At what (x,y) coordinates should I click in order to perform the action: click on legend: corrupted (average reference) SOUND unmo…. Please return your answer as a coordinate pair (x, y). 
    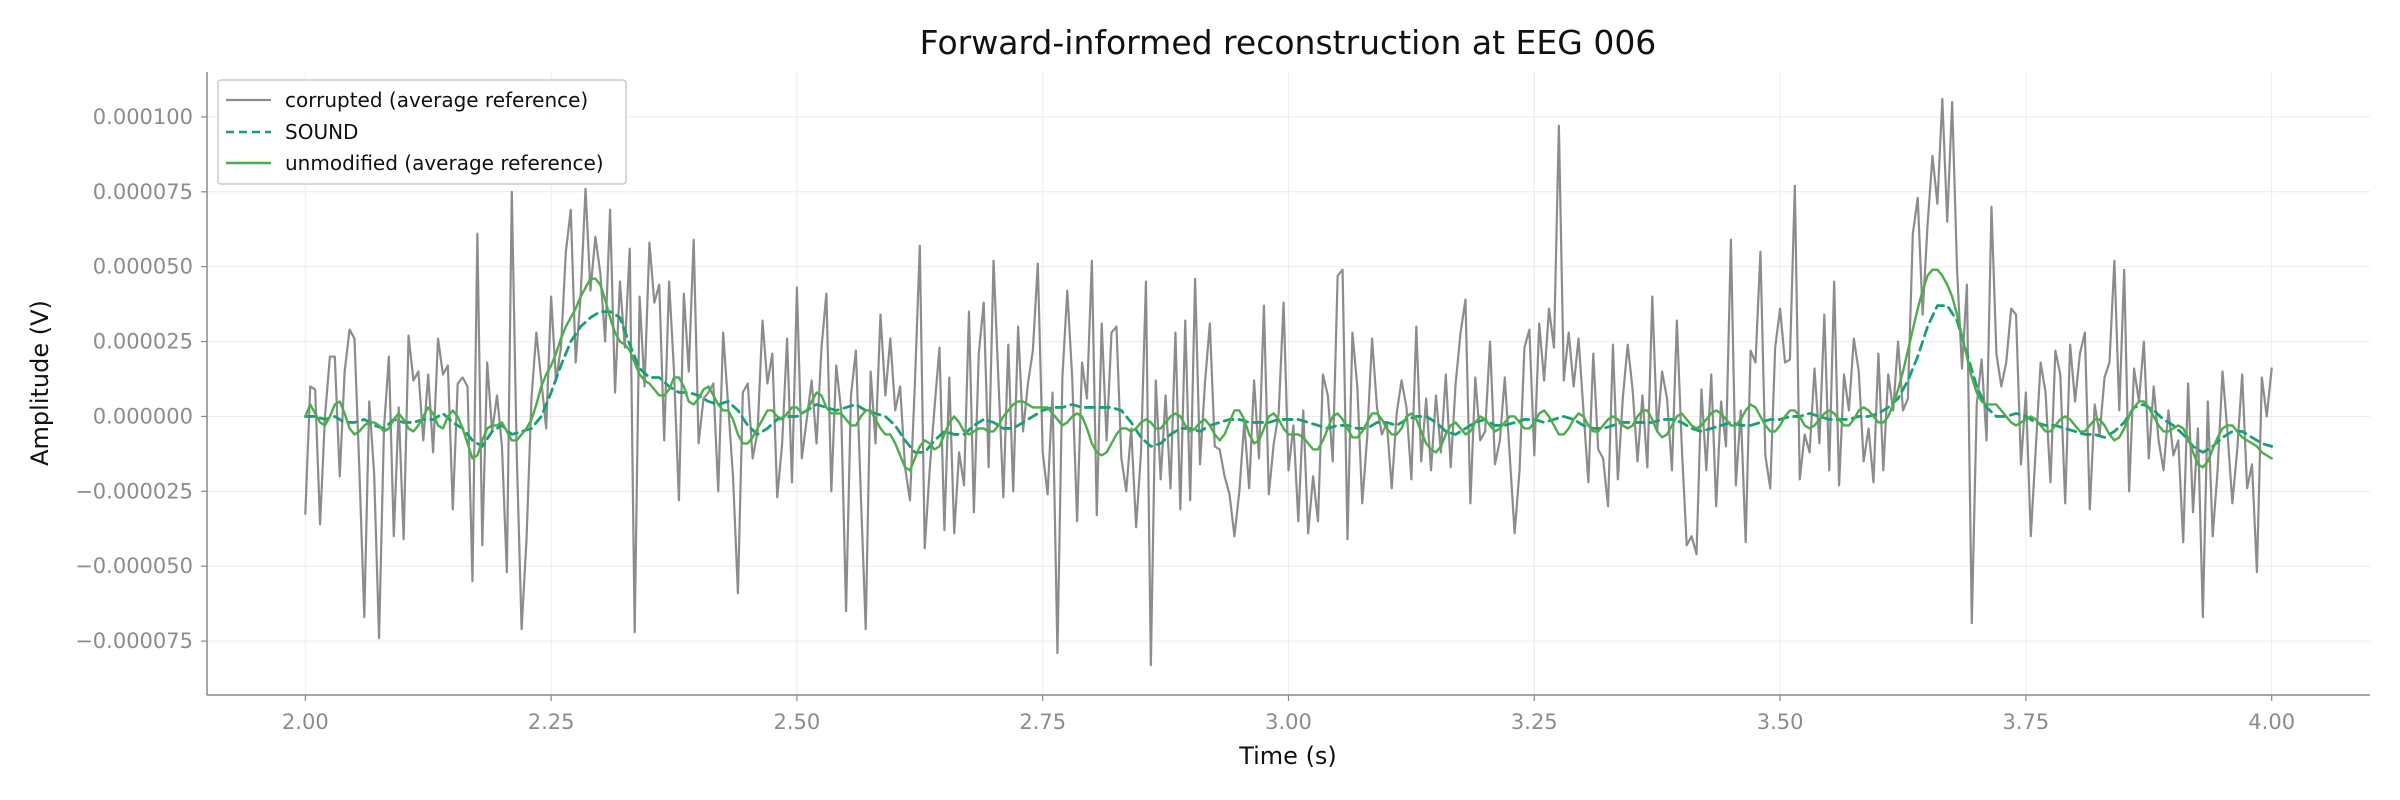
    Looking at the image, I should click on (422, 132).